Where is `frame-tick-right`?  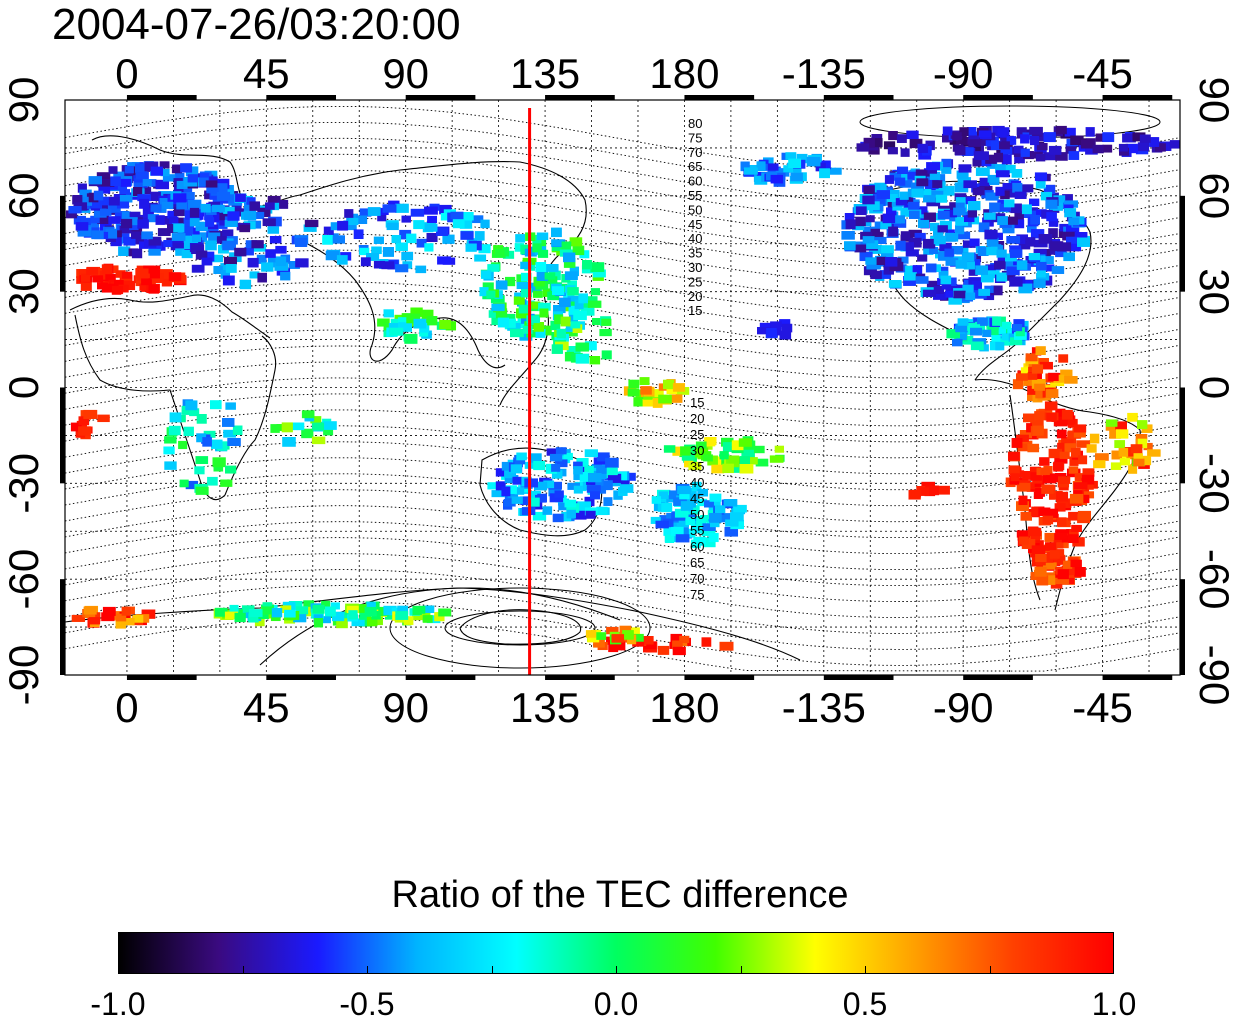
frame-tick-right is located at coordinates (1182, 243).